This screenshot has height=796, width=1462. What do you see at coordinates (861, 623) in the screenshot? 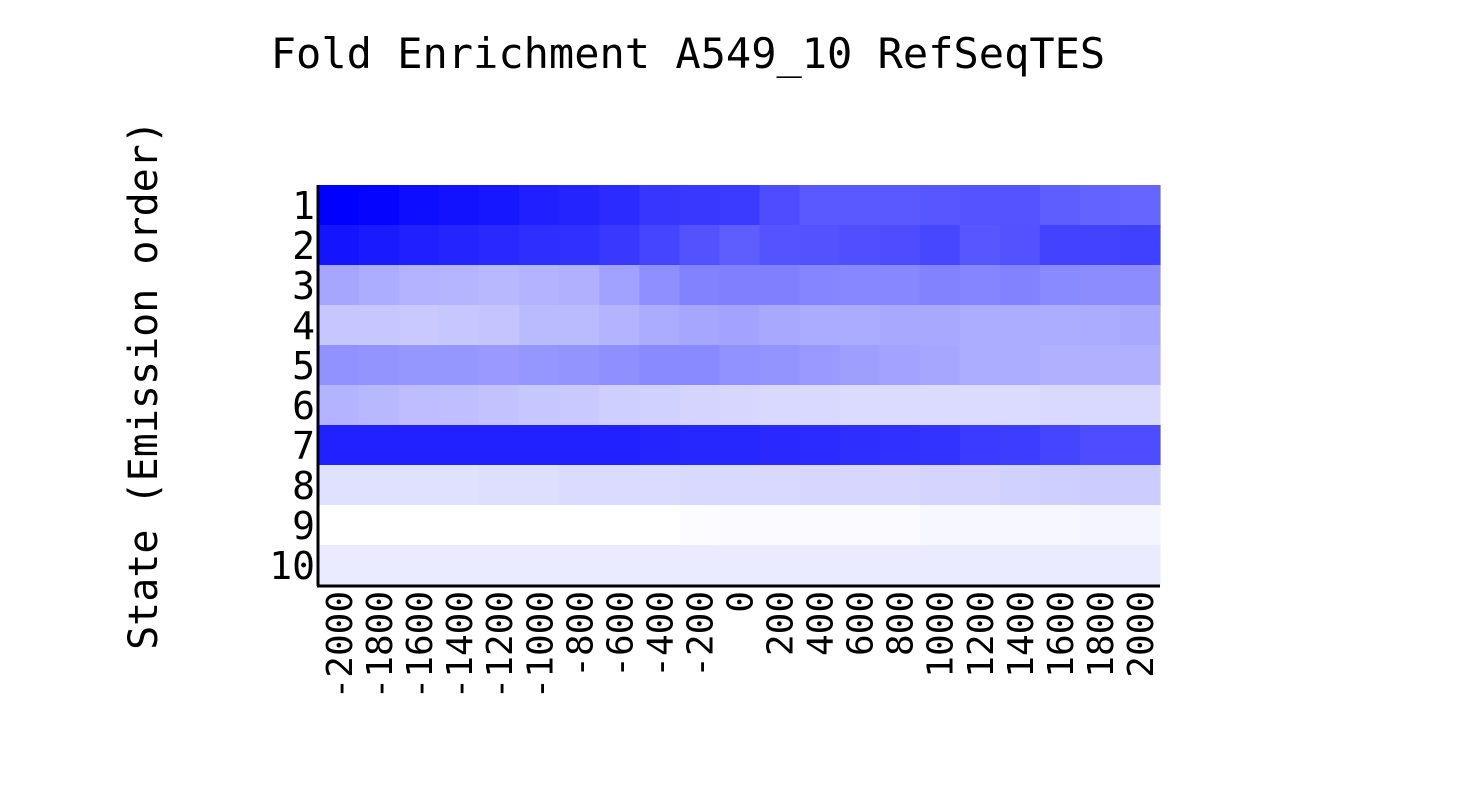
I see `x-tick-label: 600` at bounding box center [861, 623].